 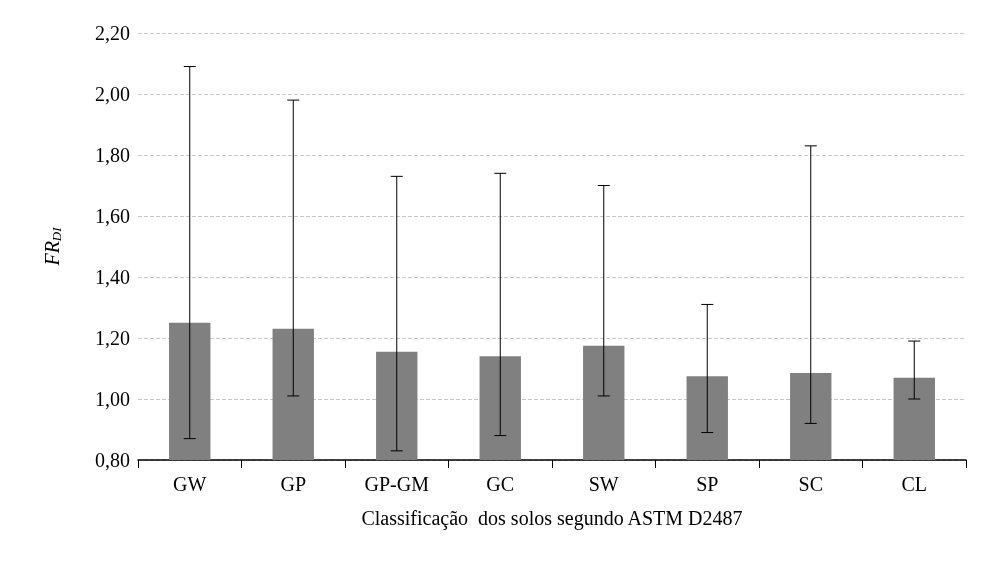 What do you see at coordinates (112, 94) in the screenshot?
I see `y-tick-label: 2,00` at bounding box center [112, 94].